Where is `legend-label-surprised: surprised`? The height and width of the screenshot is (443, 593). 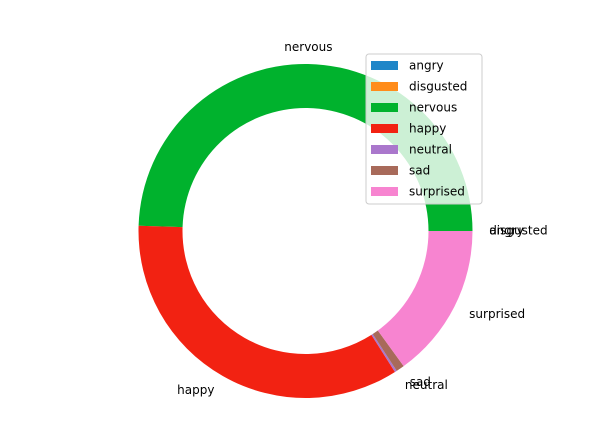
legend-label-surprised: surprised is located at coordinates (437, 192).